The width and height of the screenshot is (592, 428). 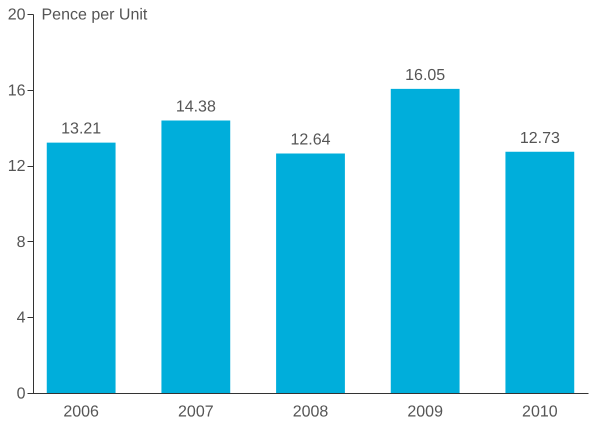 What do you see at coordinates (310, 412) in the screenshot?
I see `x-tick-label: 2008` at bounding box center [310, 412].